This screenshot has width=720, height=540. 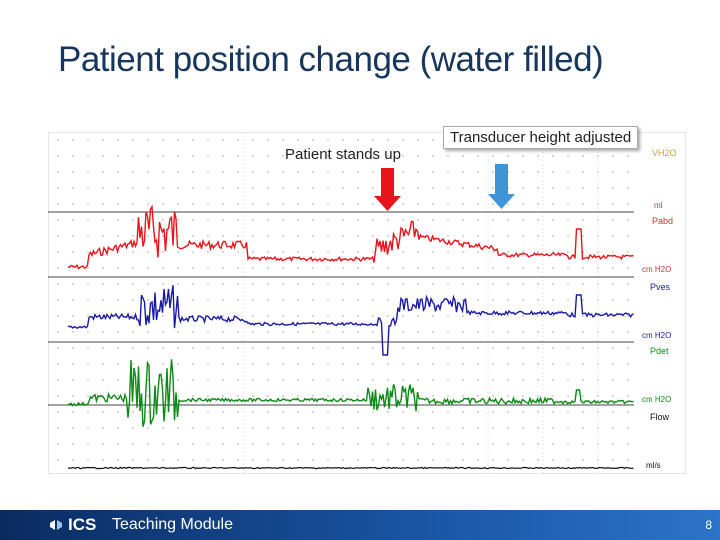 What do you see at coordinates (501, 186) in the screenshot?
I see `blue-arrow-icon` at bounding box center [501, 186].